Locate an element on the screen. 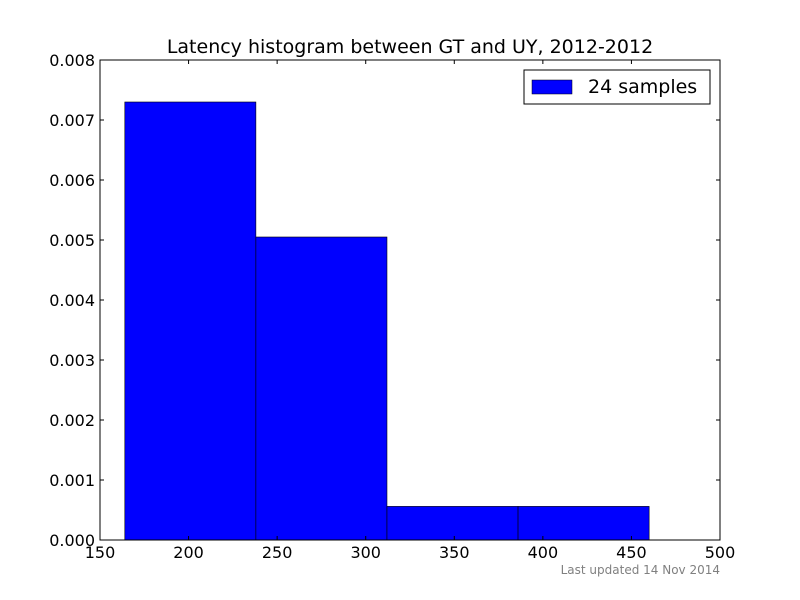 The image size is (800, 600). y-tick-label-5: 0.005 is located at coordinates (72, 240).